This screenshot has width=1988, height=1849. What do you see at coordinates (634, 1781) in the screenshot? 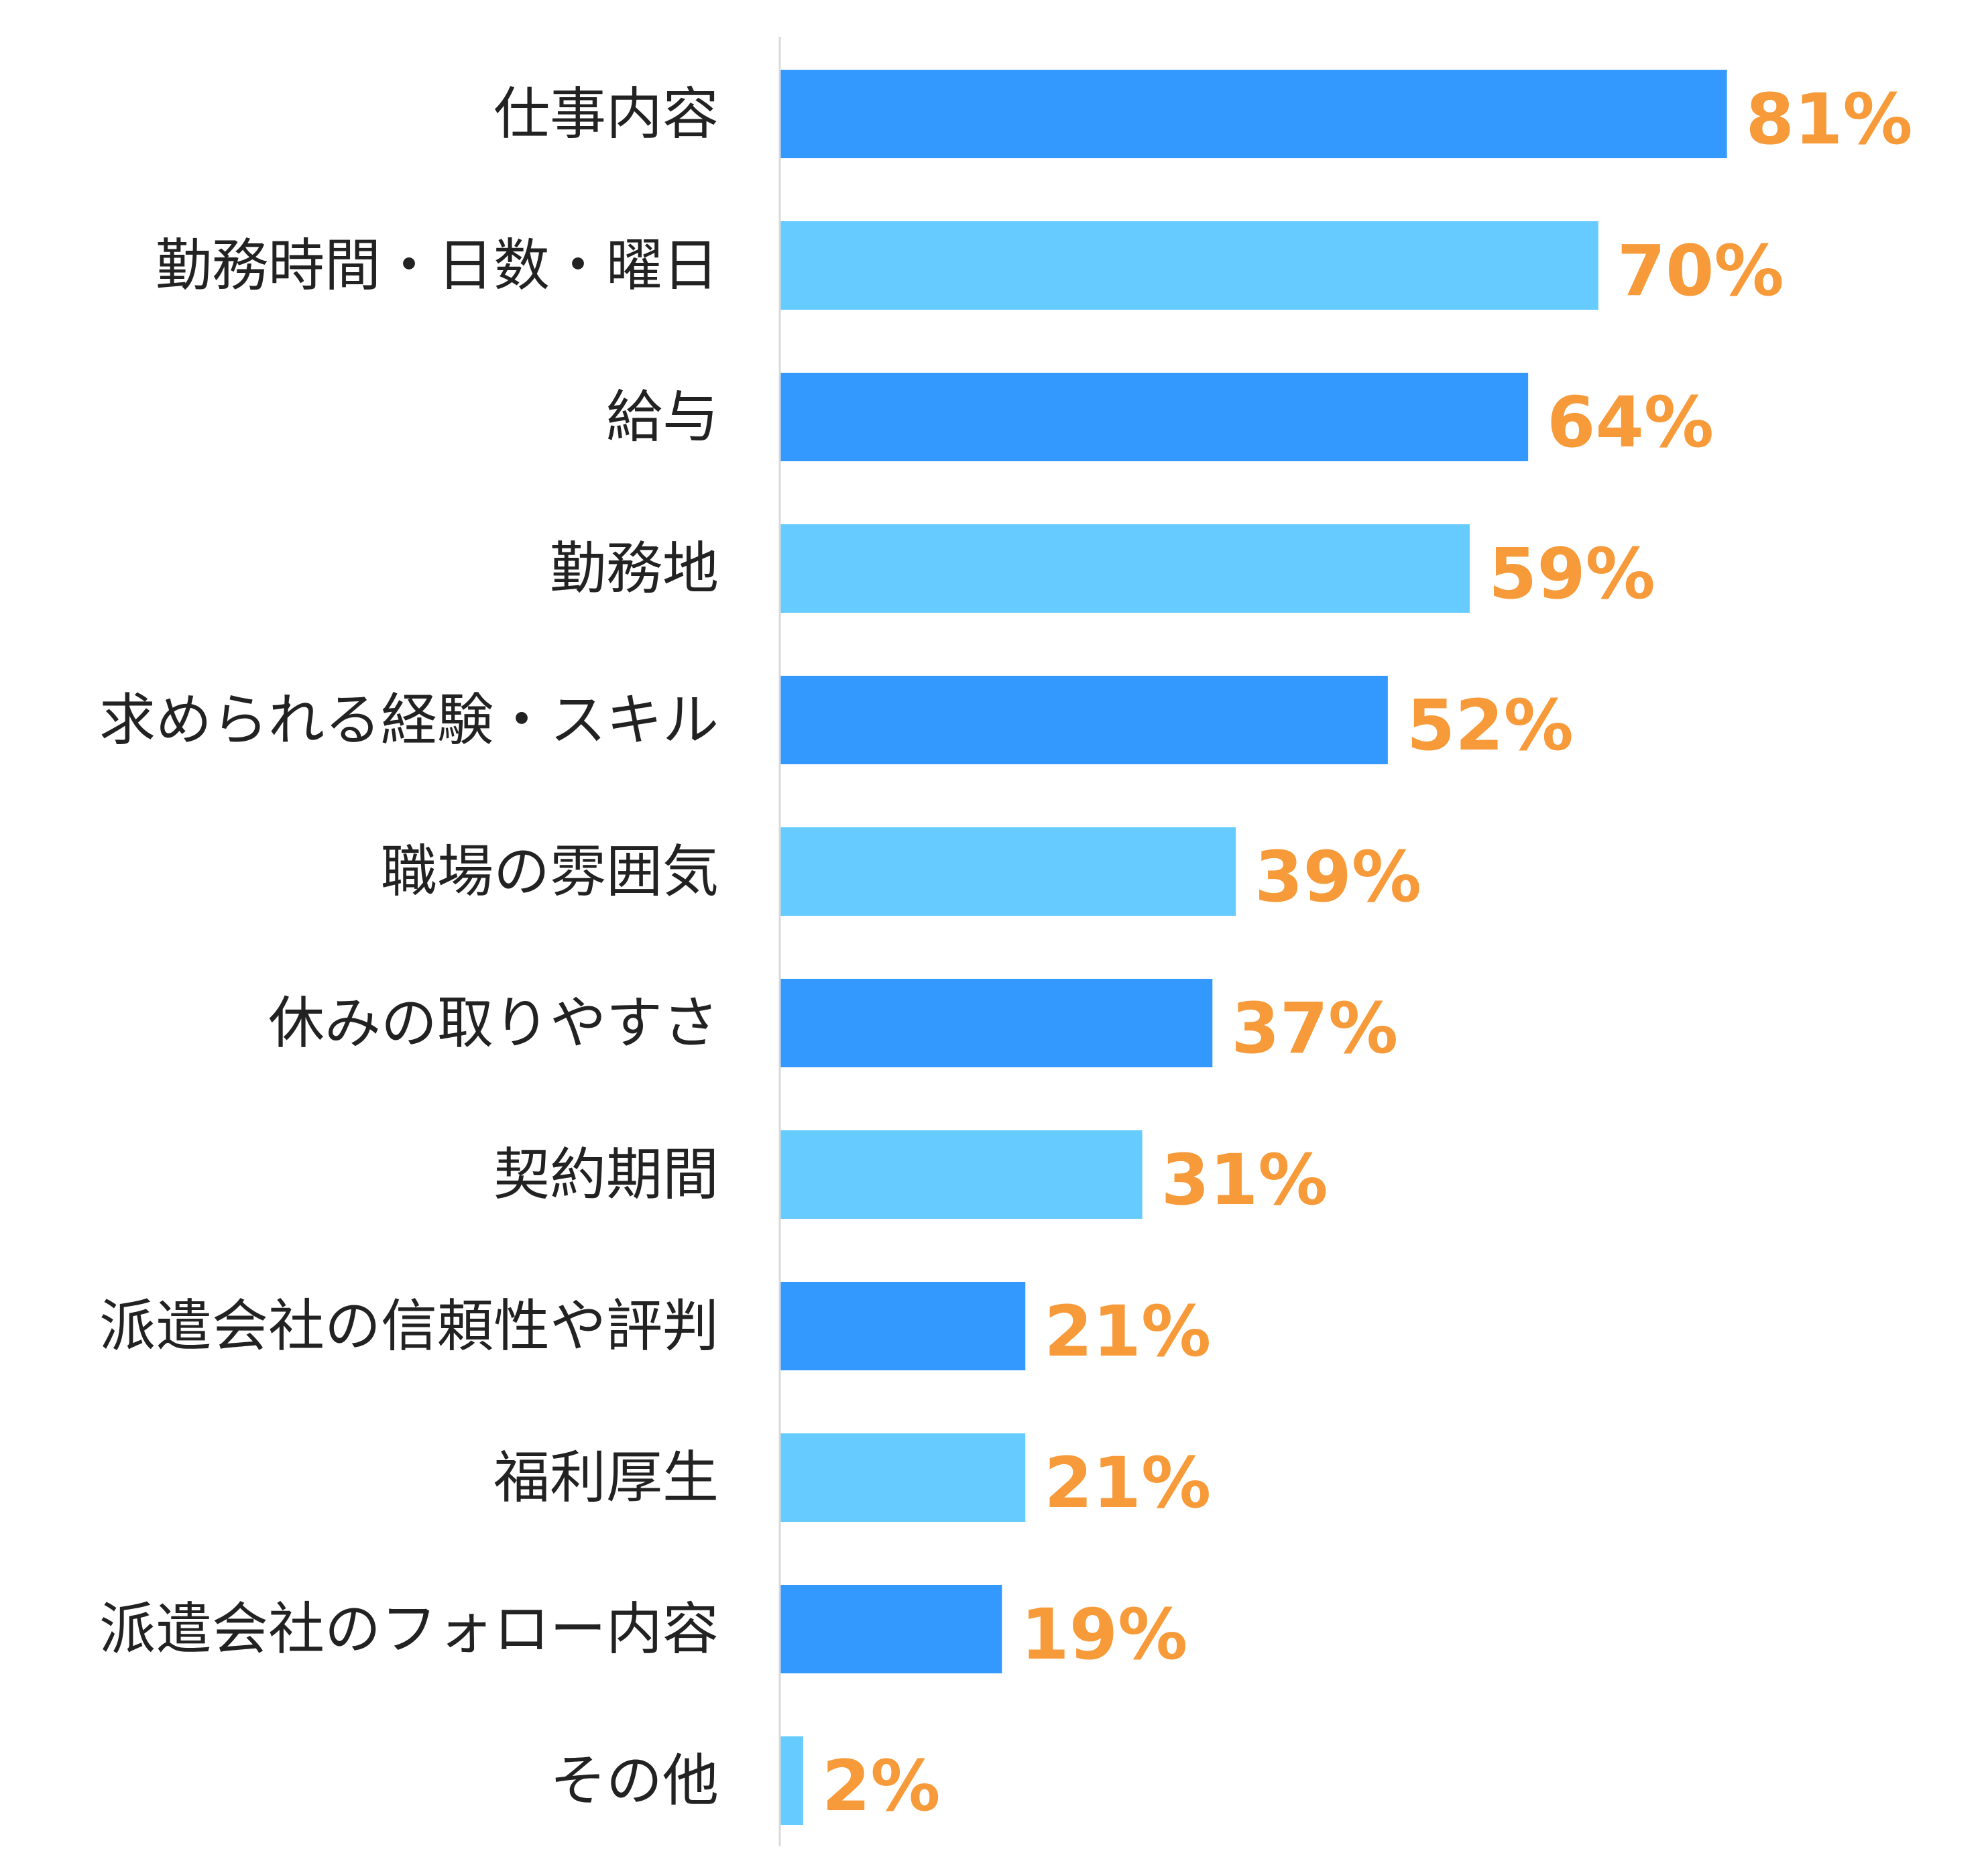
I see `category-label-12: その他` at bounding box center [634, 1781].